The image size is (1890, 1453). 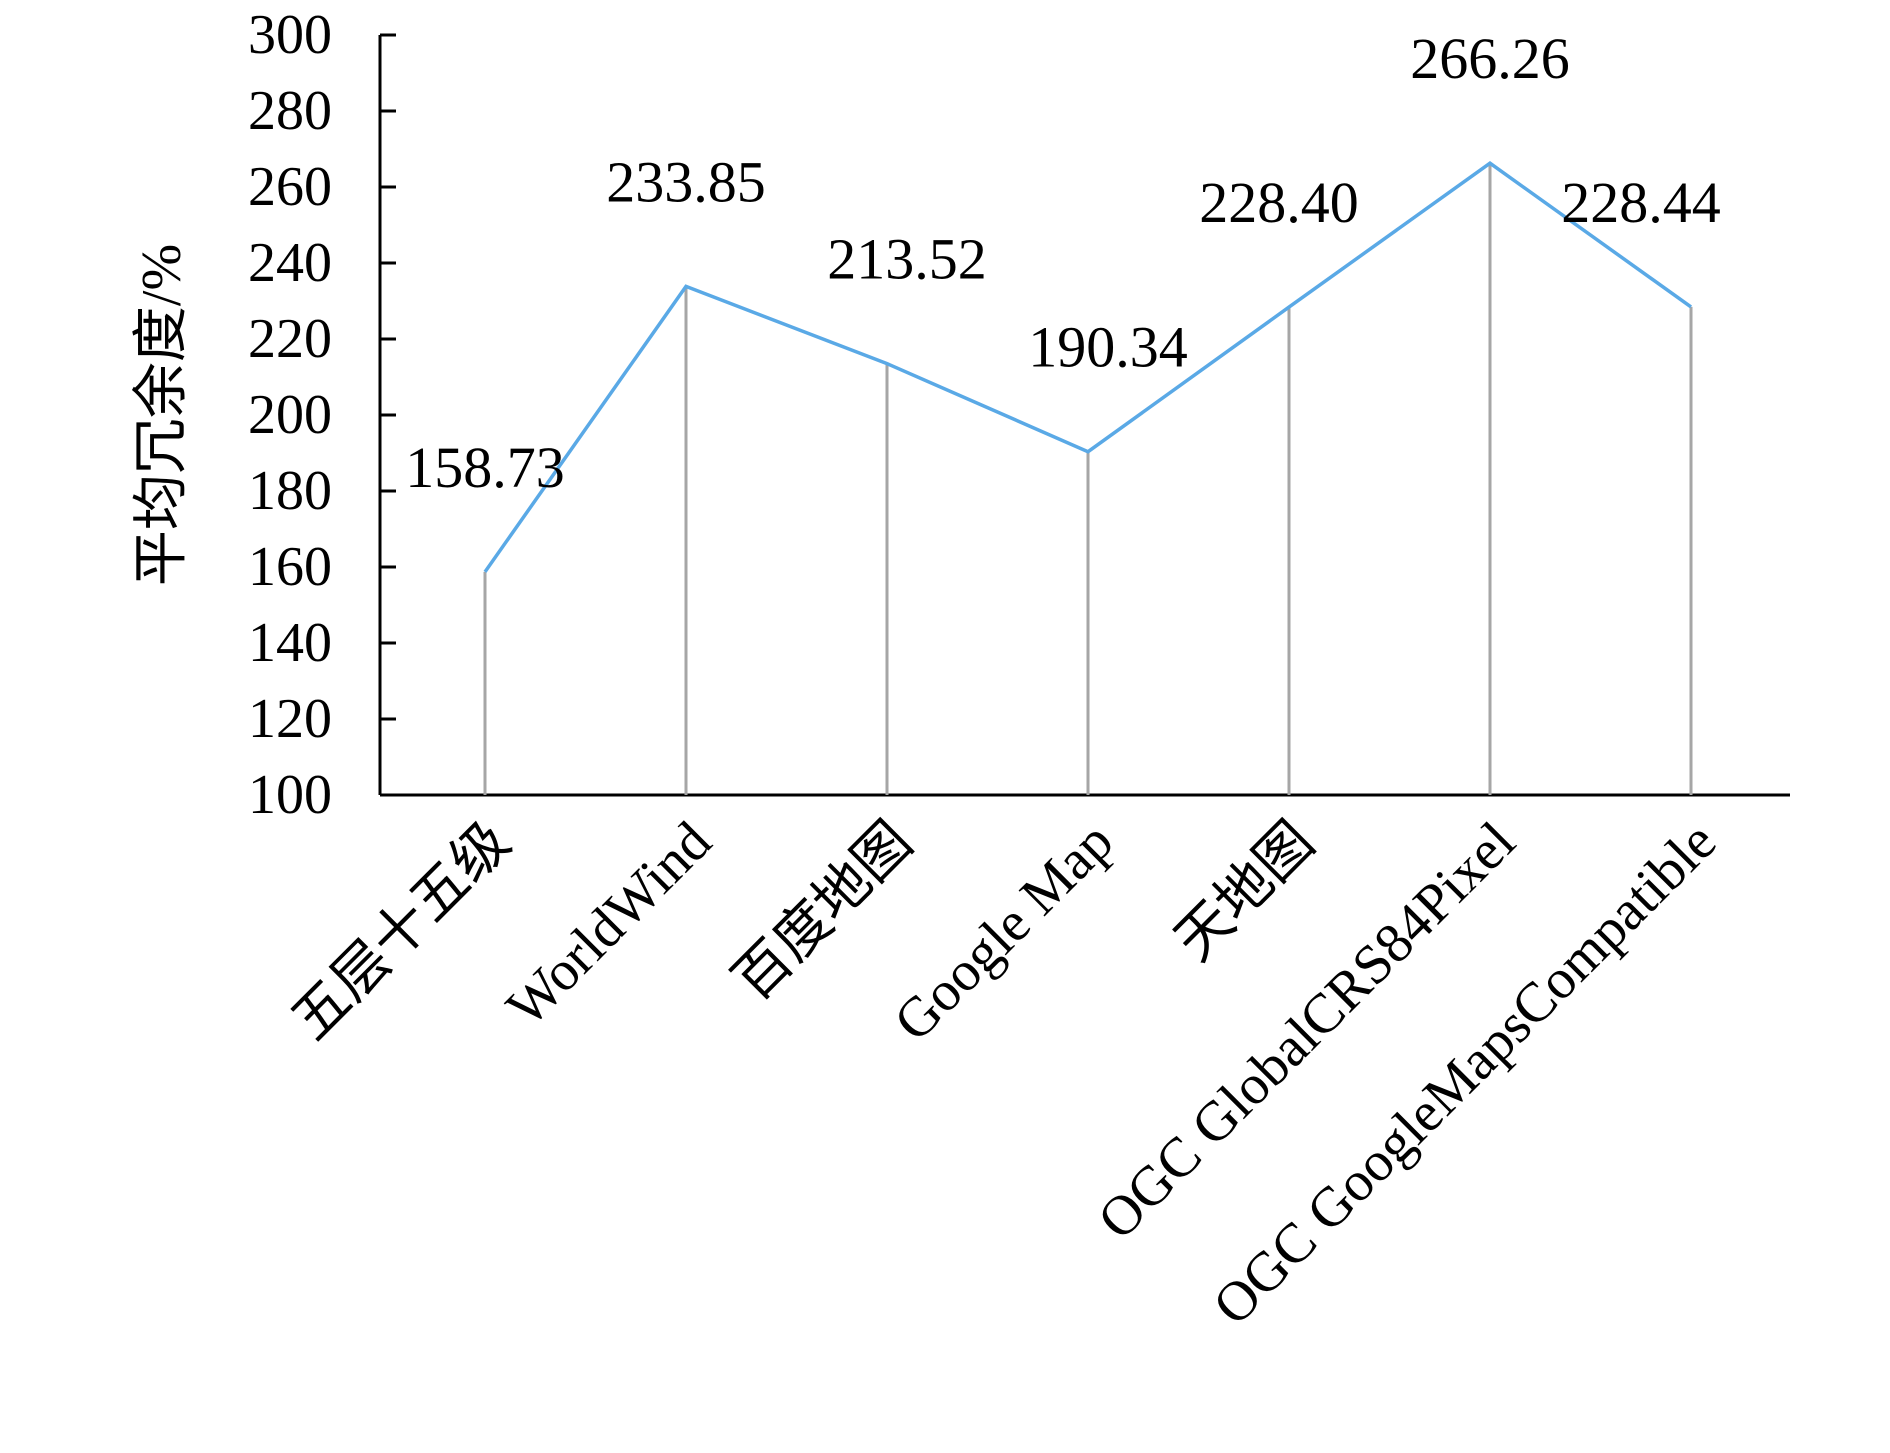 I want to click on y-axis-title: 平均冗余度/%, so click(x=162, y=415).